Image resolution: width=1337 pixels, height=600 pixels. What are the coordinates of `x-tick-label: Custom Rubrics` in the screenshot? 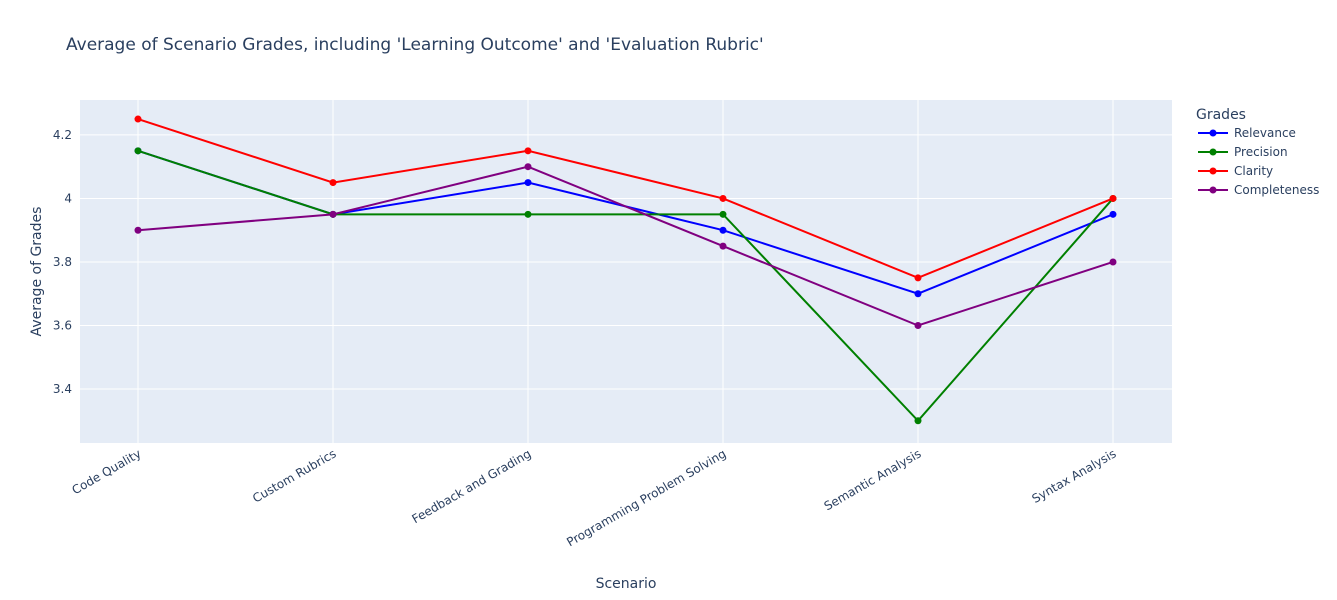 It's located at (294, 475).